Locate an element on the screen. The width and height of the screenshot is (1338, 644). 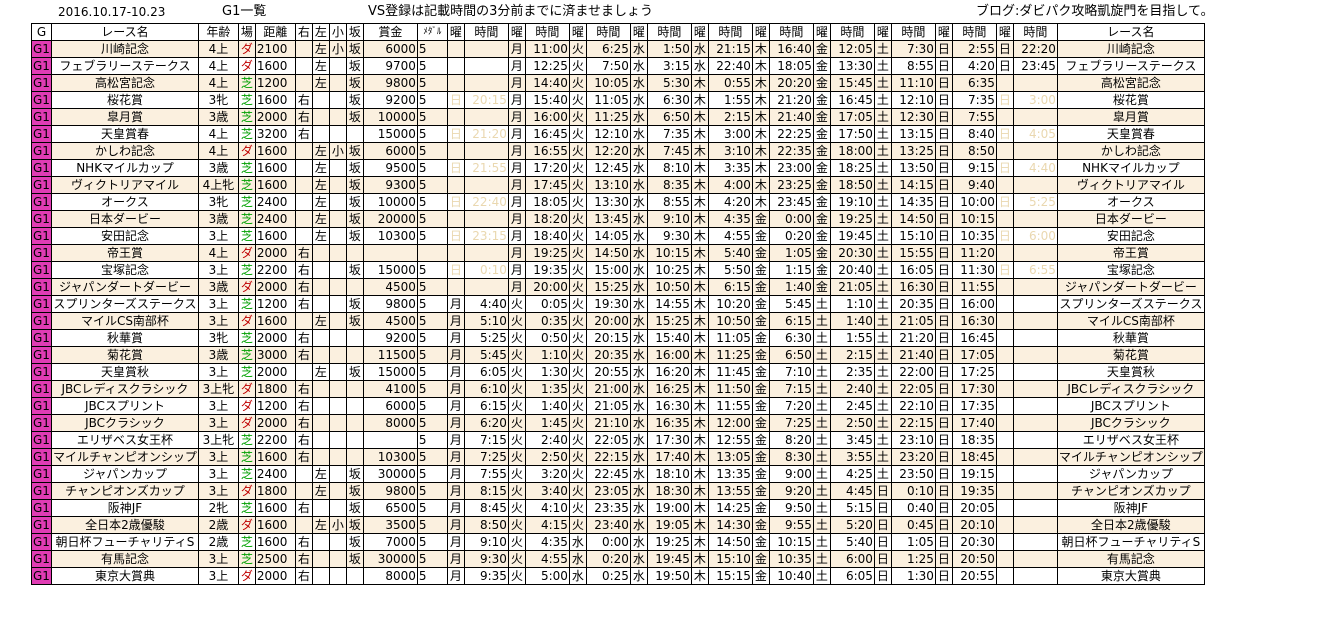
time-cell: 21:00 is located at coordinates (608, 389).